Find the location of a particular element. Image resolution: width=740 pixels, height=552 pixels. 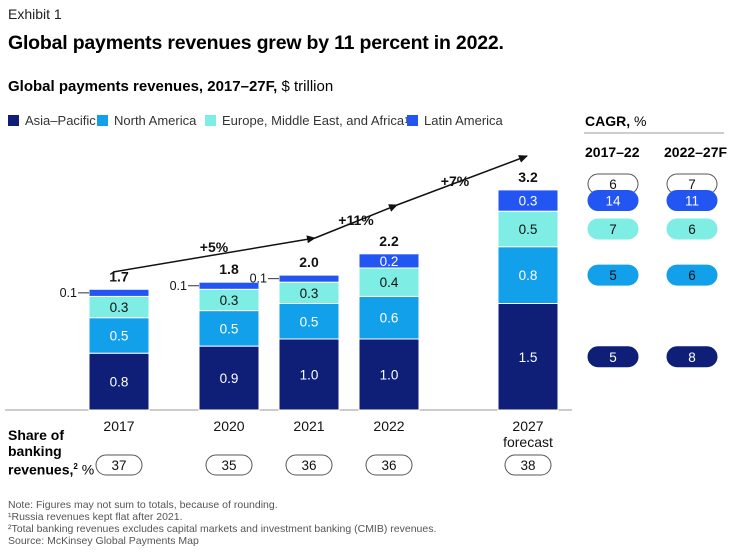

bar-segment-emea is located at coordinates (389, 282).